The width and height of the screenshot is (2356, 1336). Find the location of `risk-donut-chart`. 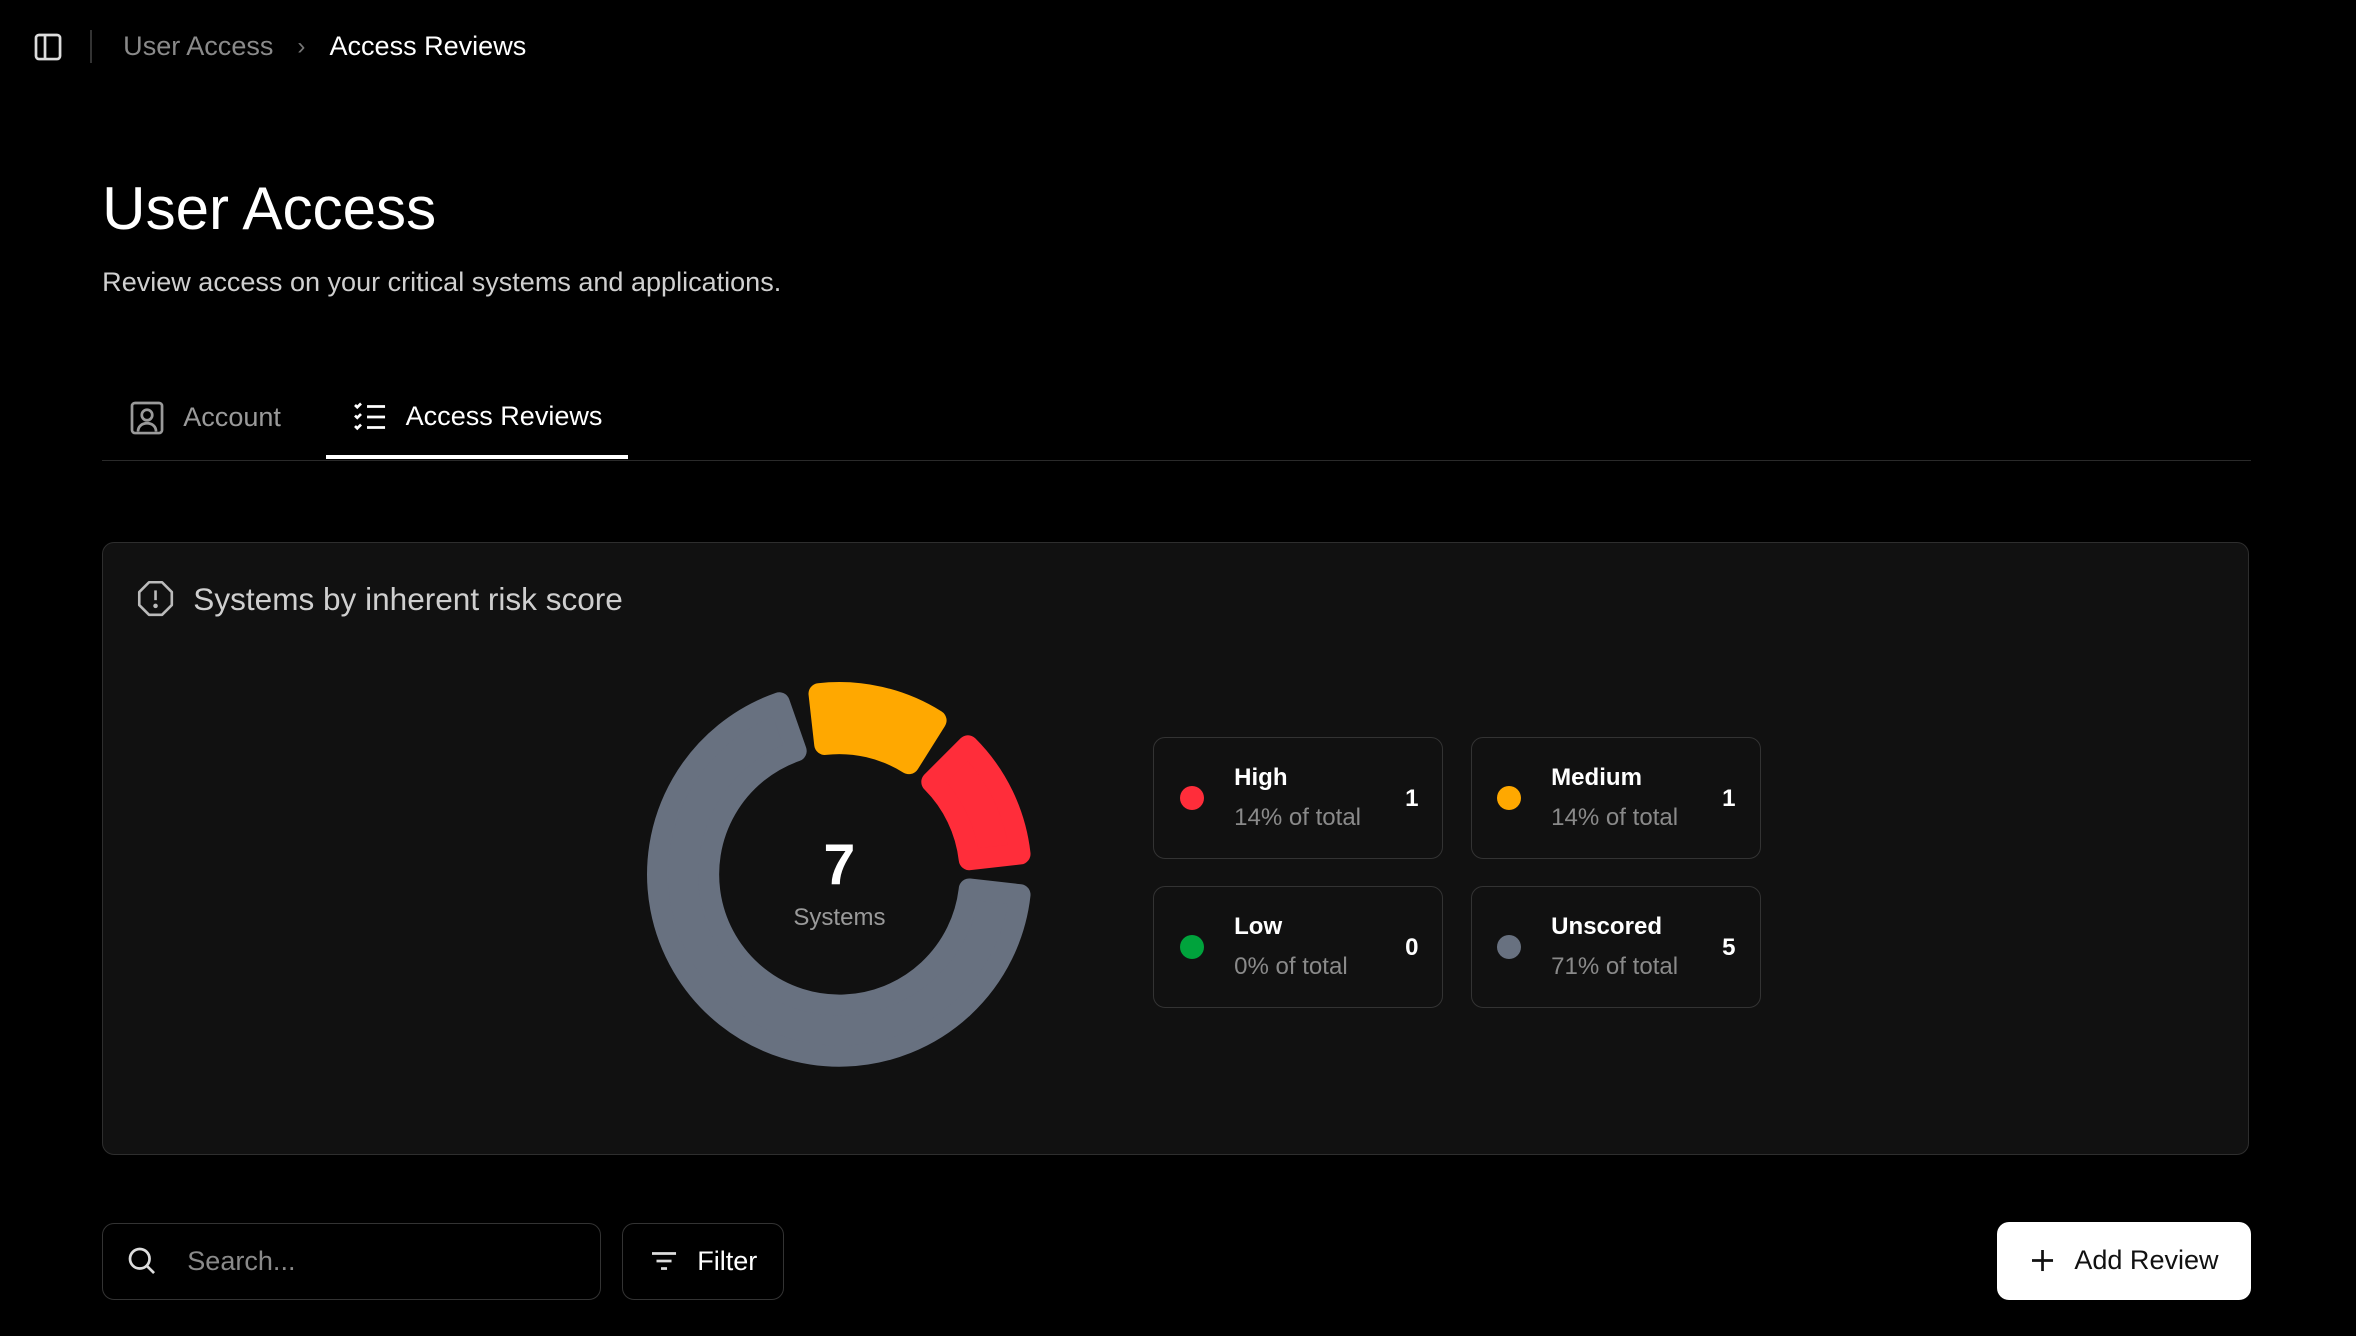

risk-donut-chart is located at coordinates (839, 874).